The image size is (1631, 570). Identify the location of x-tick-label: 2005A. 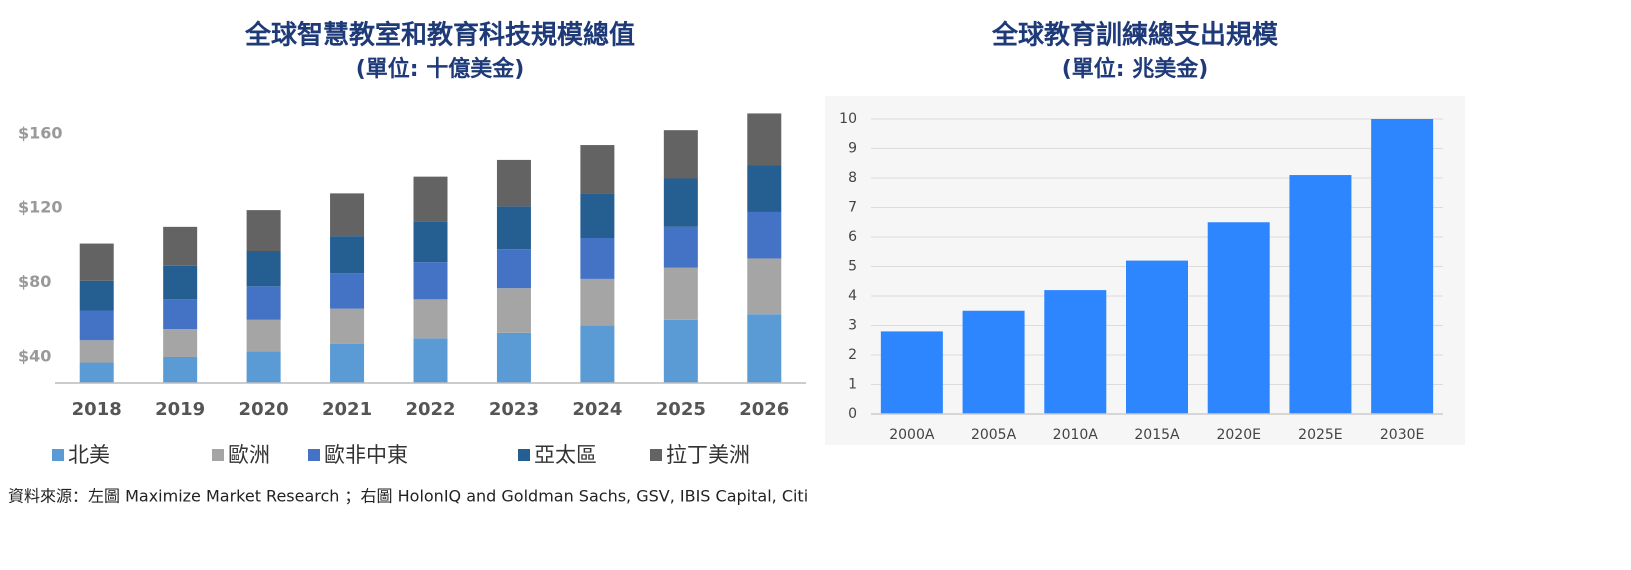
(994, 435).